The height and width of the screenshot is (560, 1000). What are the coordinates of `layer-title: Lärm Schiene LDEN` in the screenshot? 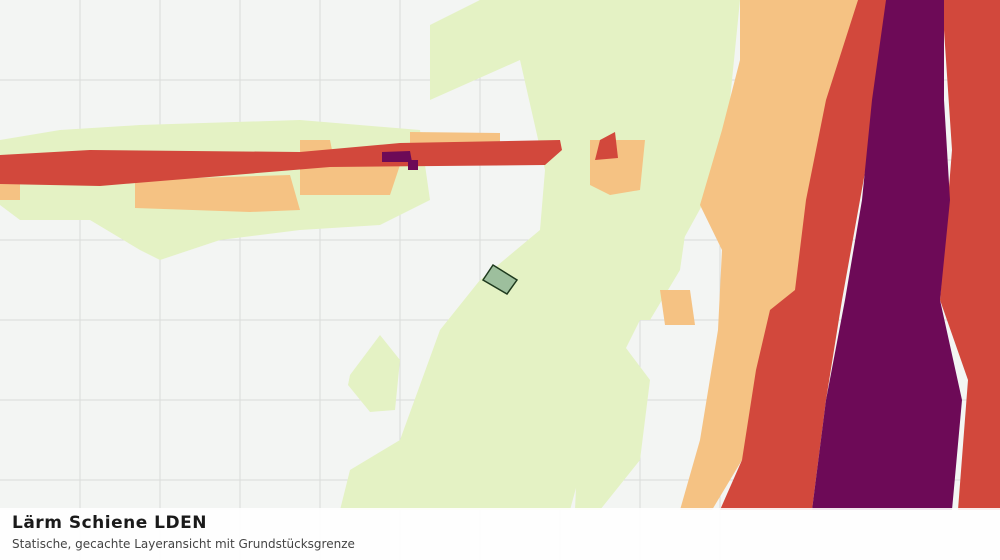 It's located at (109, 523).